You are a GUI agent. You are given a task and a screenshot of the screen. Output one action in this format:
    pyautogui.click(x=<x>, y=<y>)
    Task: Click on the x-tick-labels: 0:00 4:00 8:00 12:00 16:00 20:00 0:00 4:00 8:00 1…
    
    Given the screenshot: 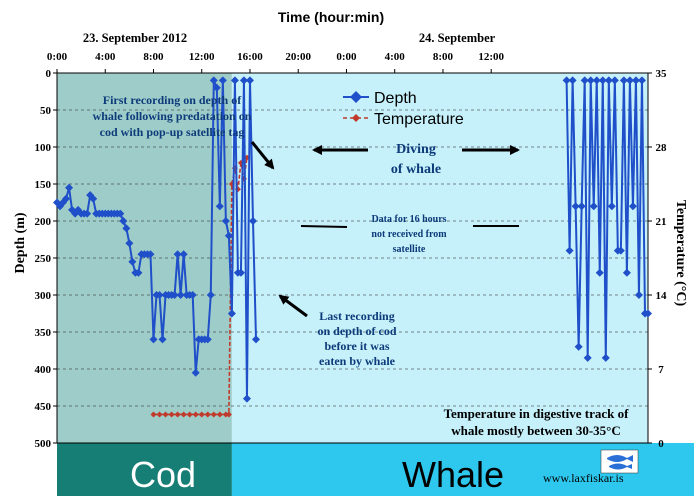 What is the action you would take?
    pyautogui.click(x=276, y=62)
    